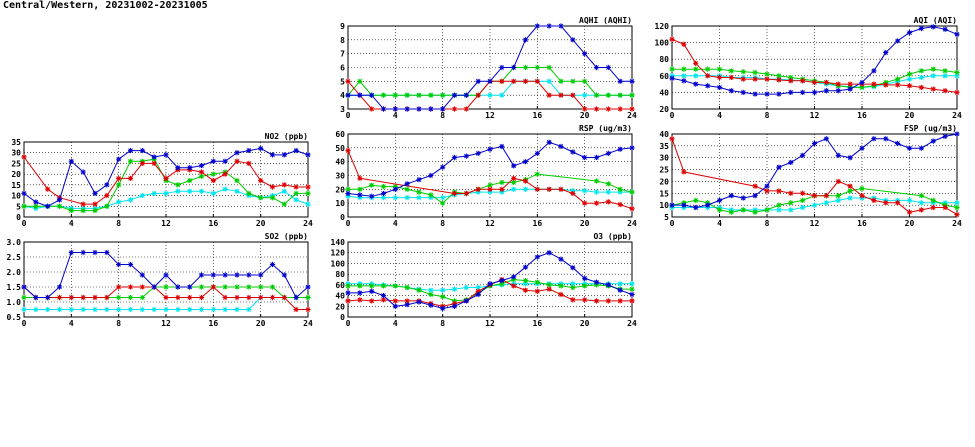 The image size is (975, 447). What do you see at coordinates (14, 257) in the screenshot?
I see `y-tick-label: 2.5` at bounding box center [14, 257].